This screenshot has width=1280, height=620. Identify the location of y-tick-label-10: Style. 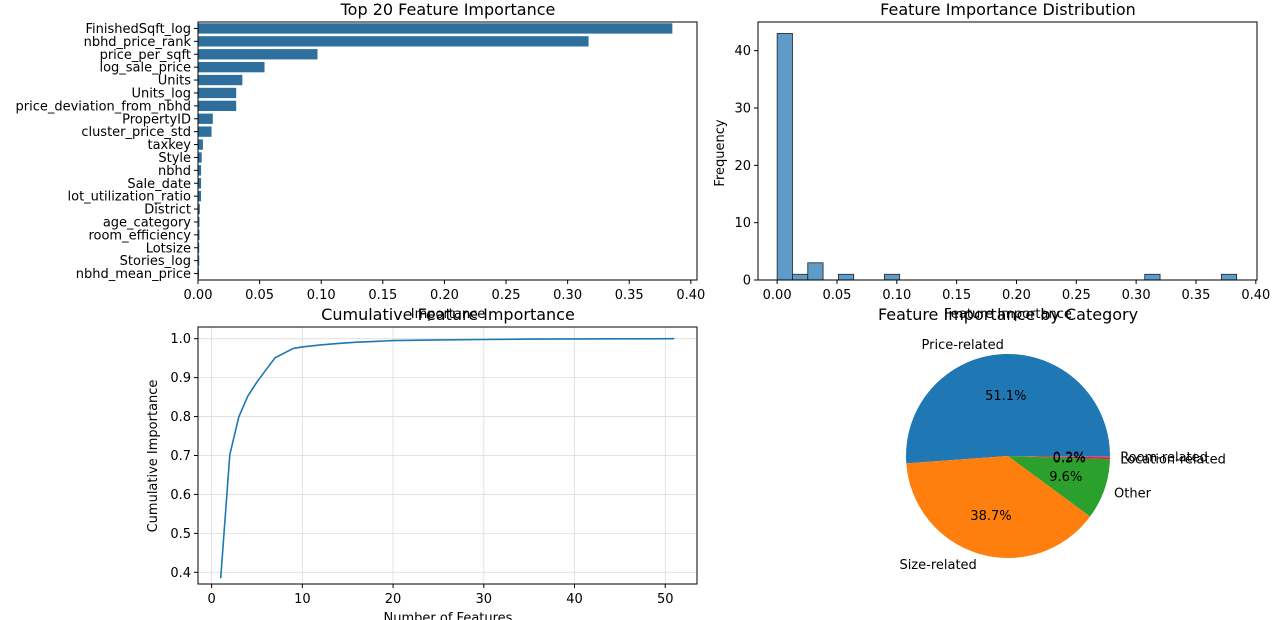
(174, 158).